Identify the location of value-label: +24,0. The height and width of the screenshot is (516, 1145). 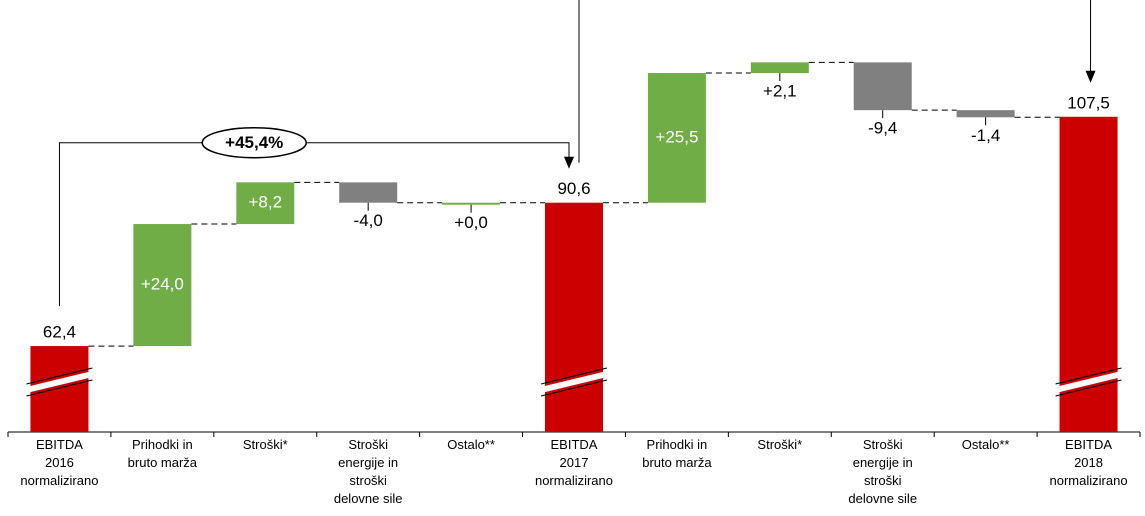
(162, 284).